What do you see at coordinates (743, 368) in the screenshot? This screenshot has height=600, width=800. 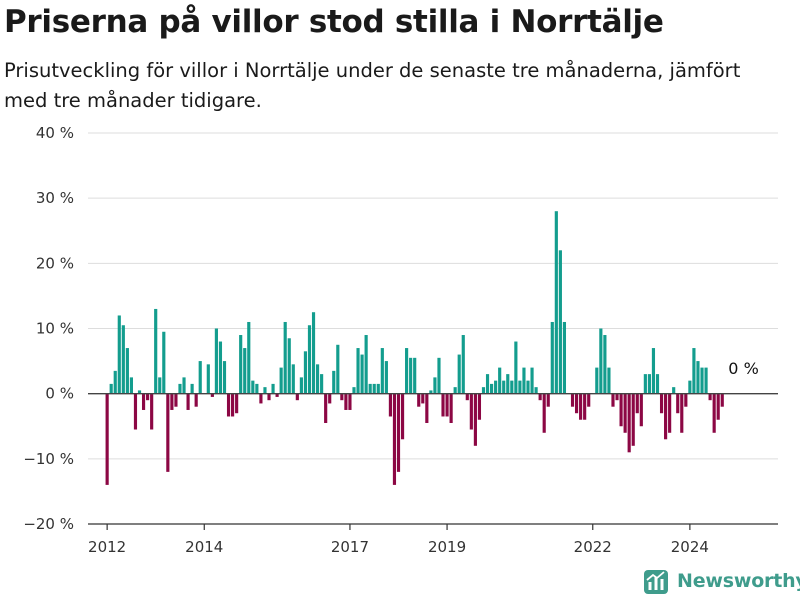 I see `last-value-label: 0 %` at bounding box center [743, 368].